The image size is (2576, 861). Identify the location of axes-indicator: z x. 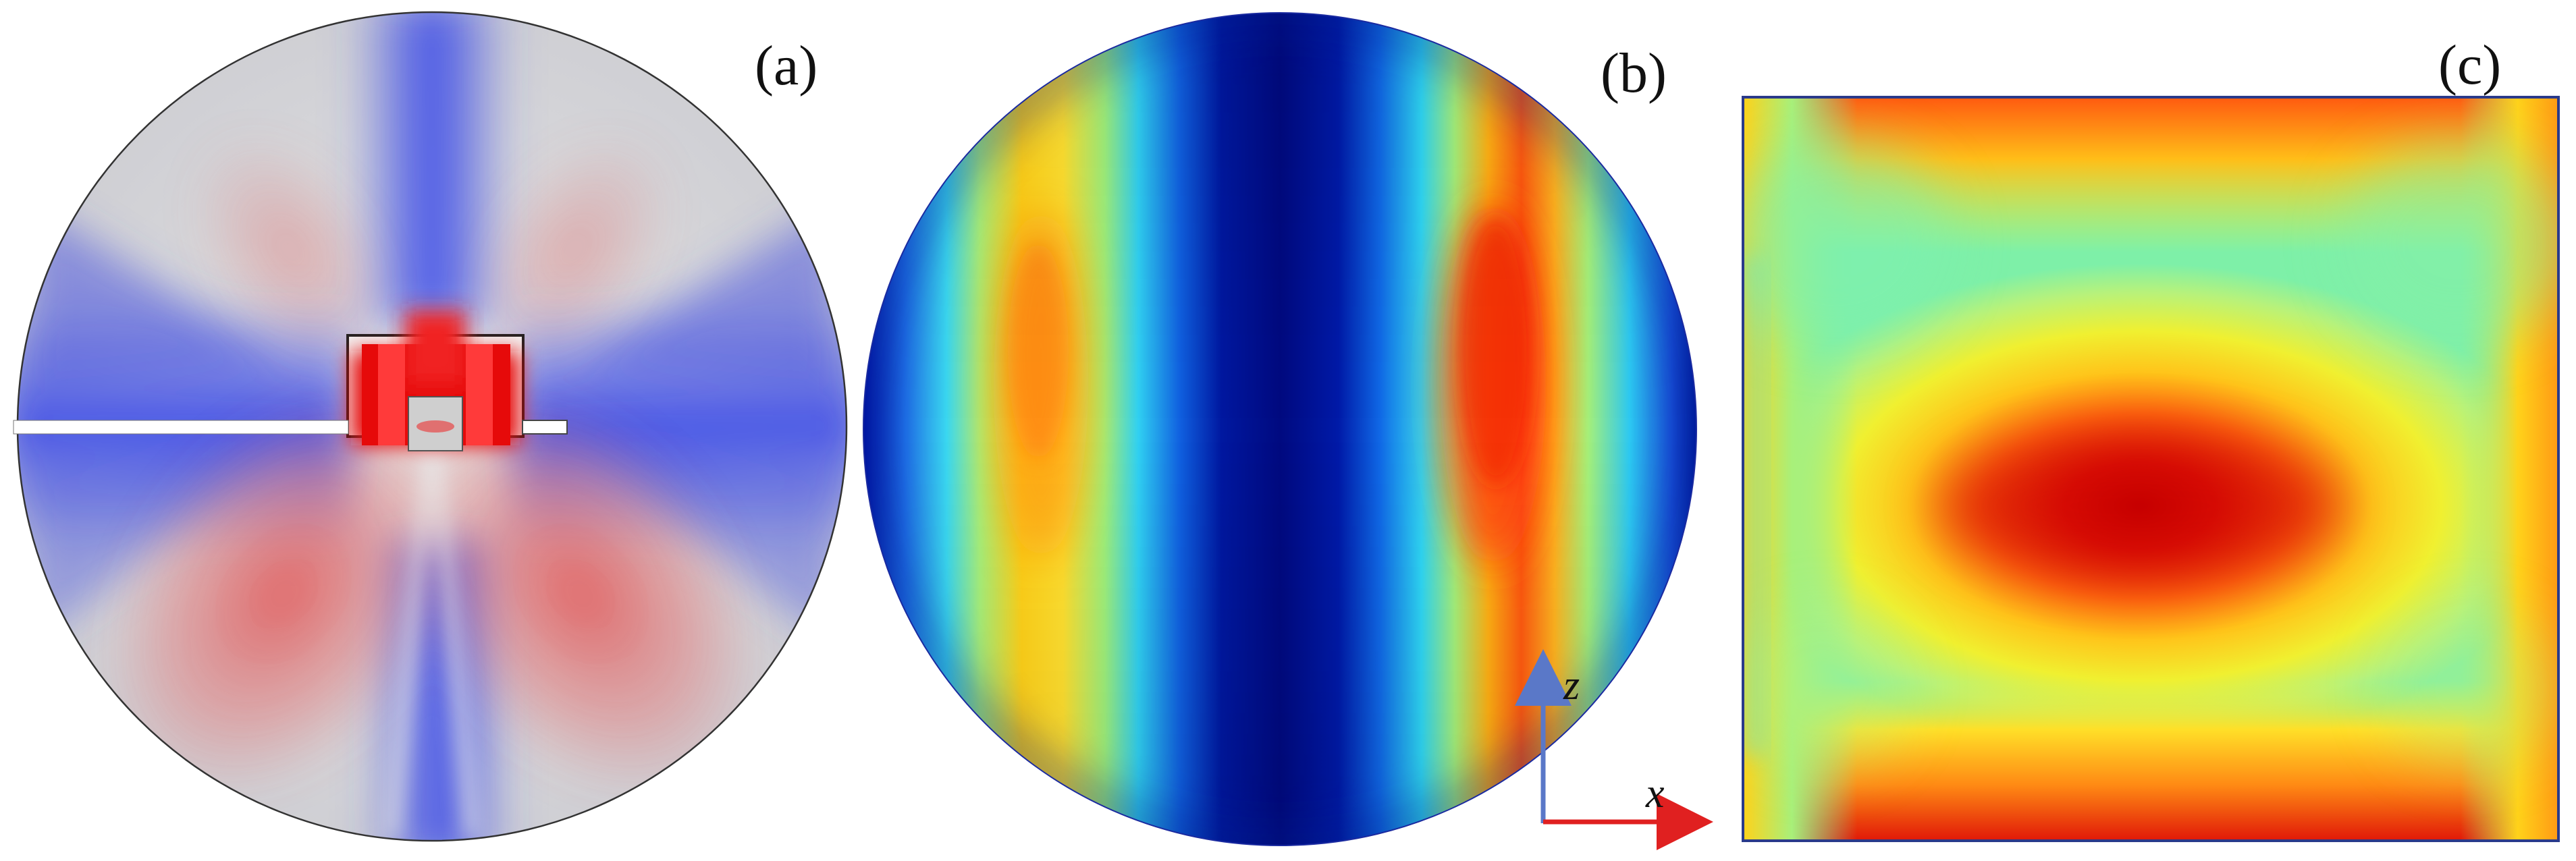
(1614, 749).